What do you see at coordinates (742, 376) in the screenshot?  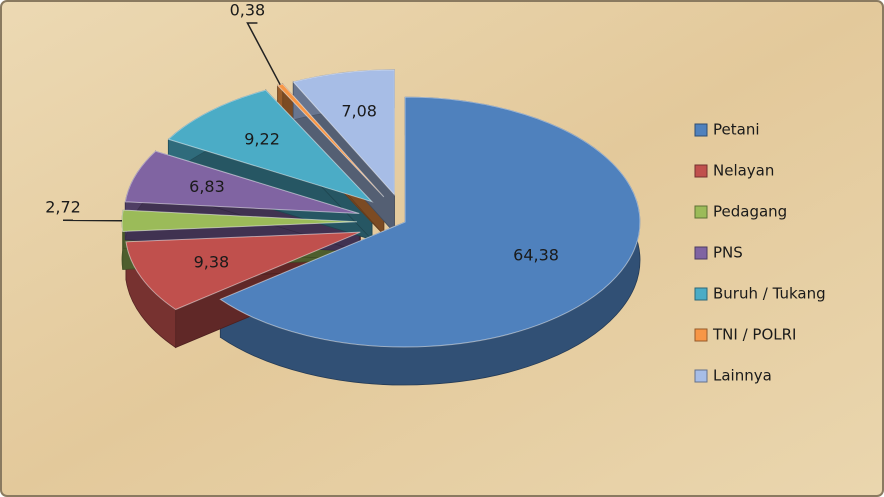 I see `legend-label: Lainnya` at bounding box center [742, 376].